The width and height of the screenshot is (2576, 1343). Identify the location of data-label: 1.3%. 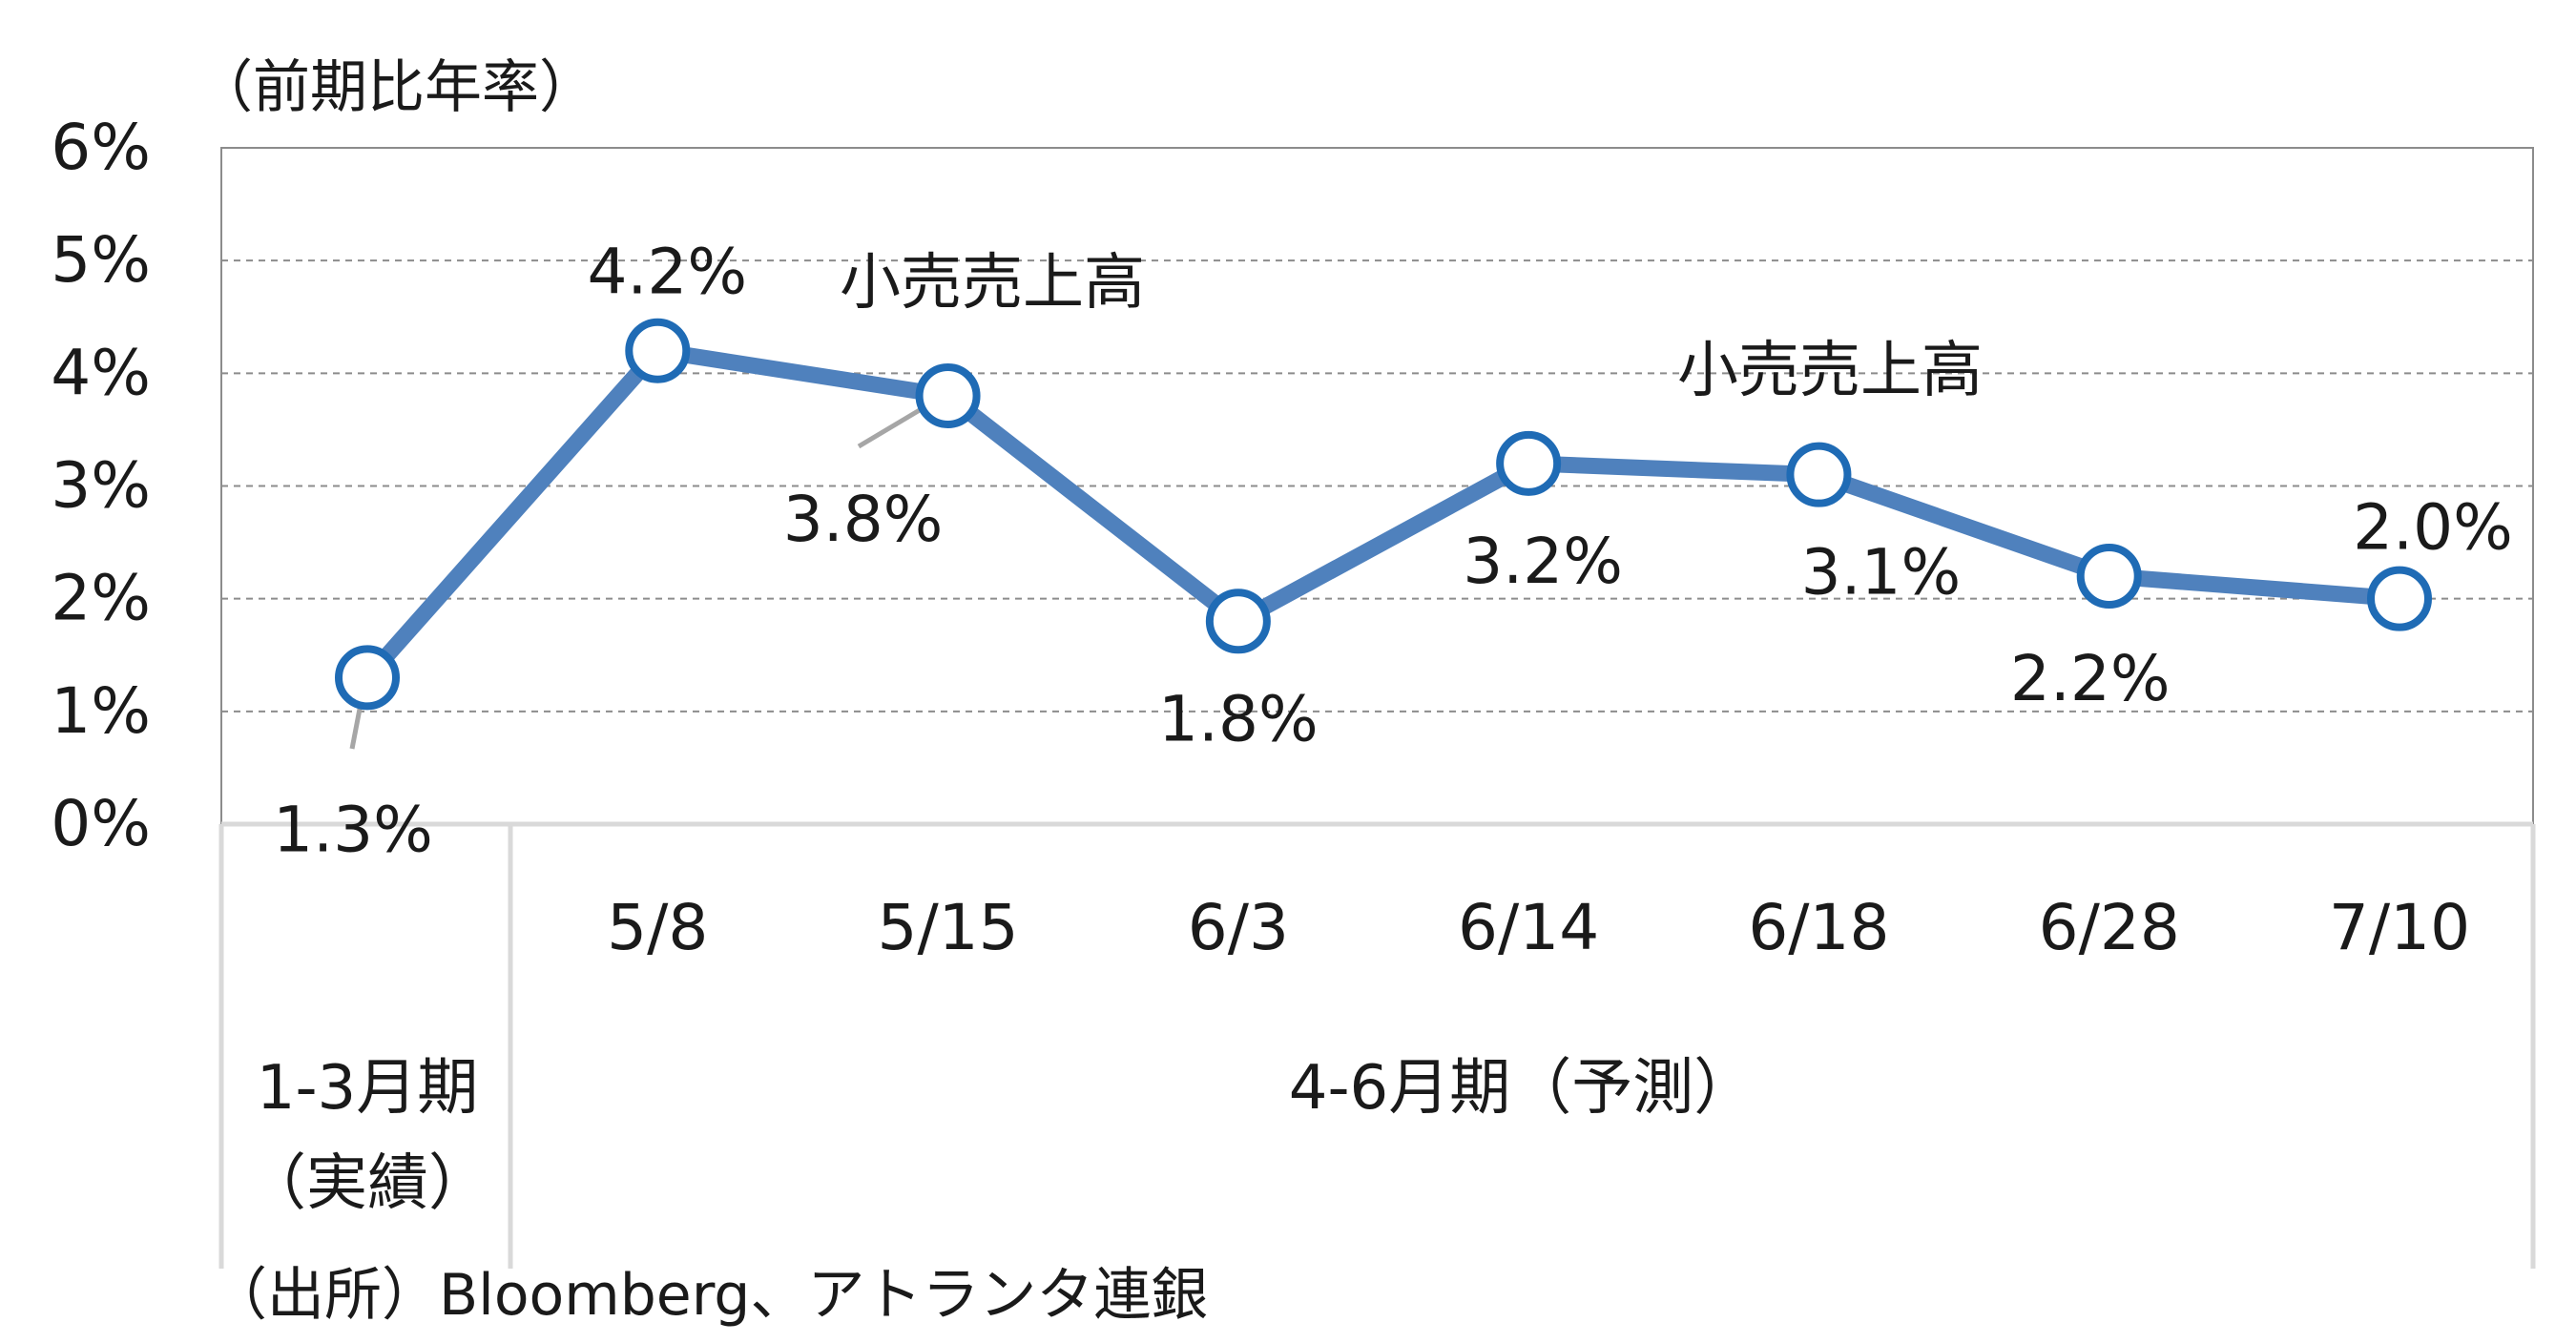
(353, 829).